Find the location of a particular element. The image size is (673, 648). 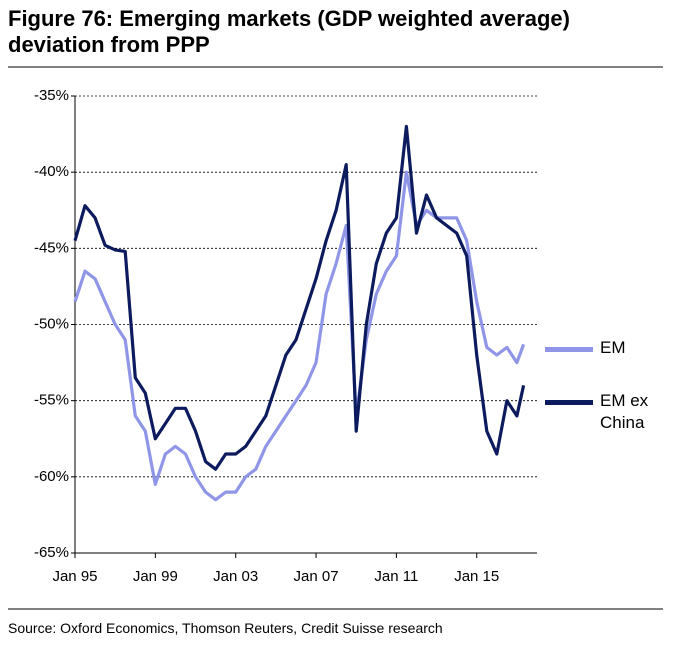

y-tick-label: -35% is located at coordinates (51, 95).